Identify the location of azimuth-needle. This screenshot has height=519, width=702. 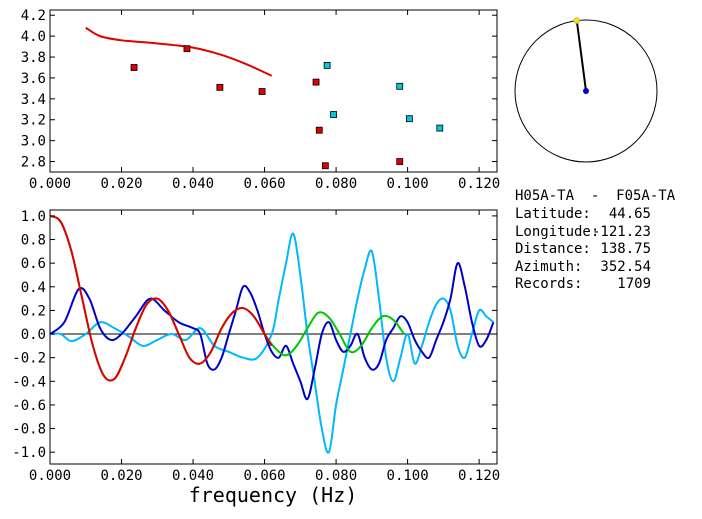
(581, 56).